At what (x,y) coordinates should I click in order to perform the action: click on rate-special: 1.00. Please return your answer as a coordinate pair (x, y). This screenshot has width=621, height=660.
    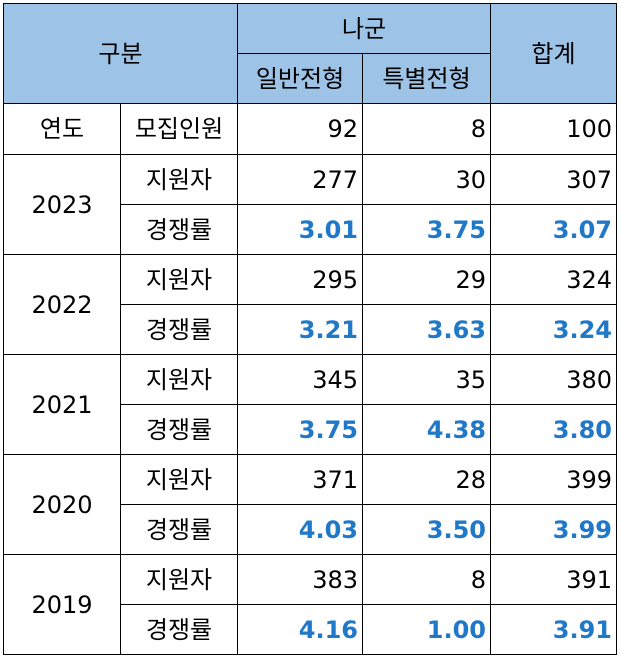
    Looking at the image, I should click on (426, 629).